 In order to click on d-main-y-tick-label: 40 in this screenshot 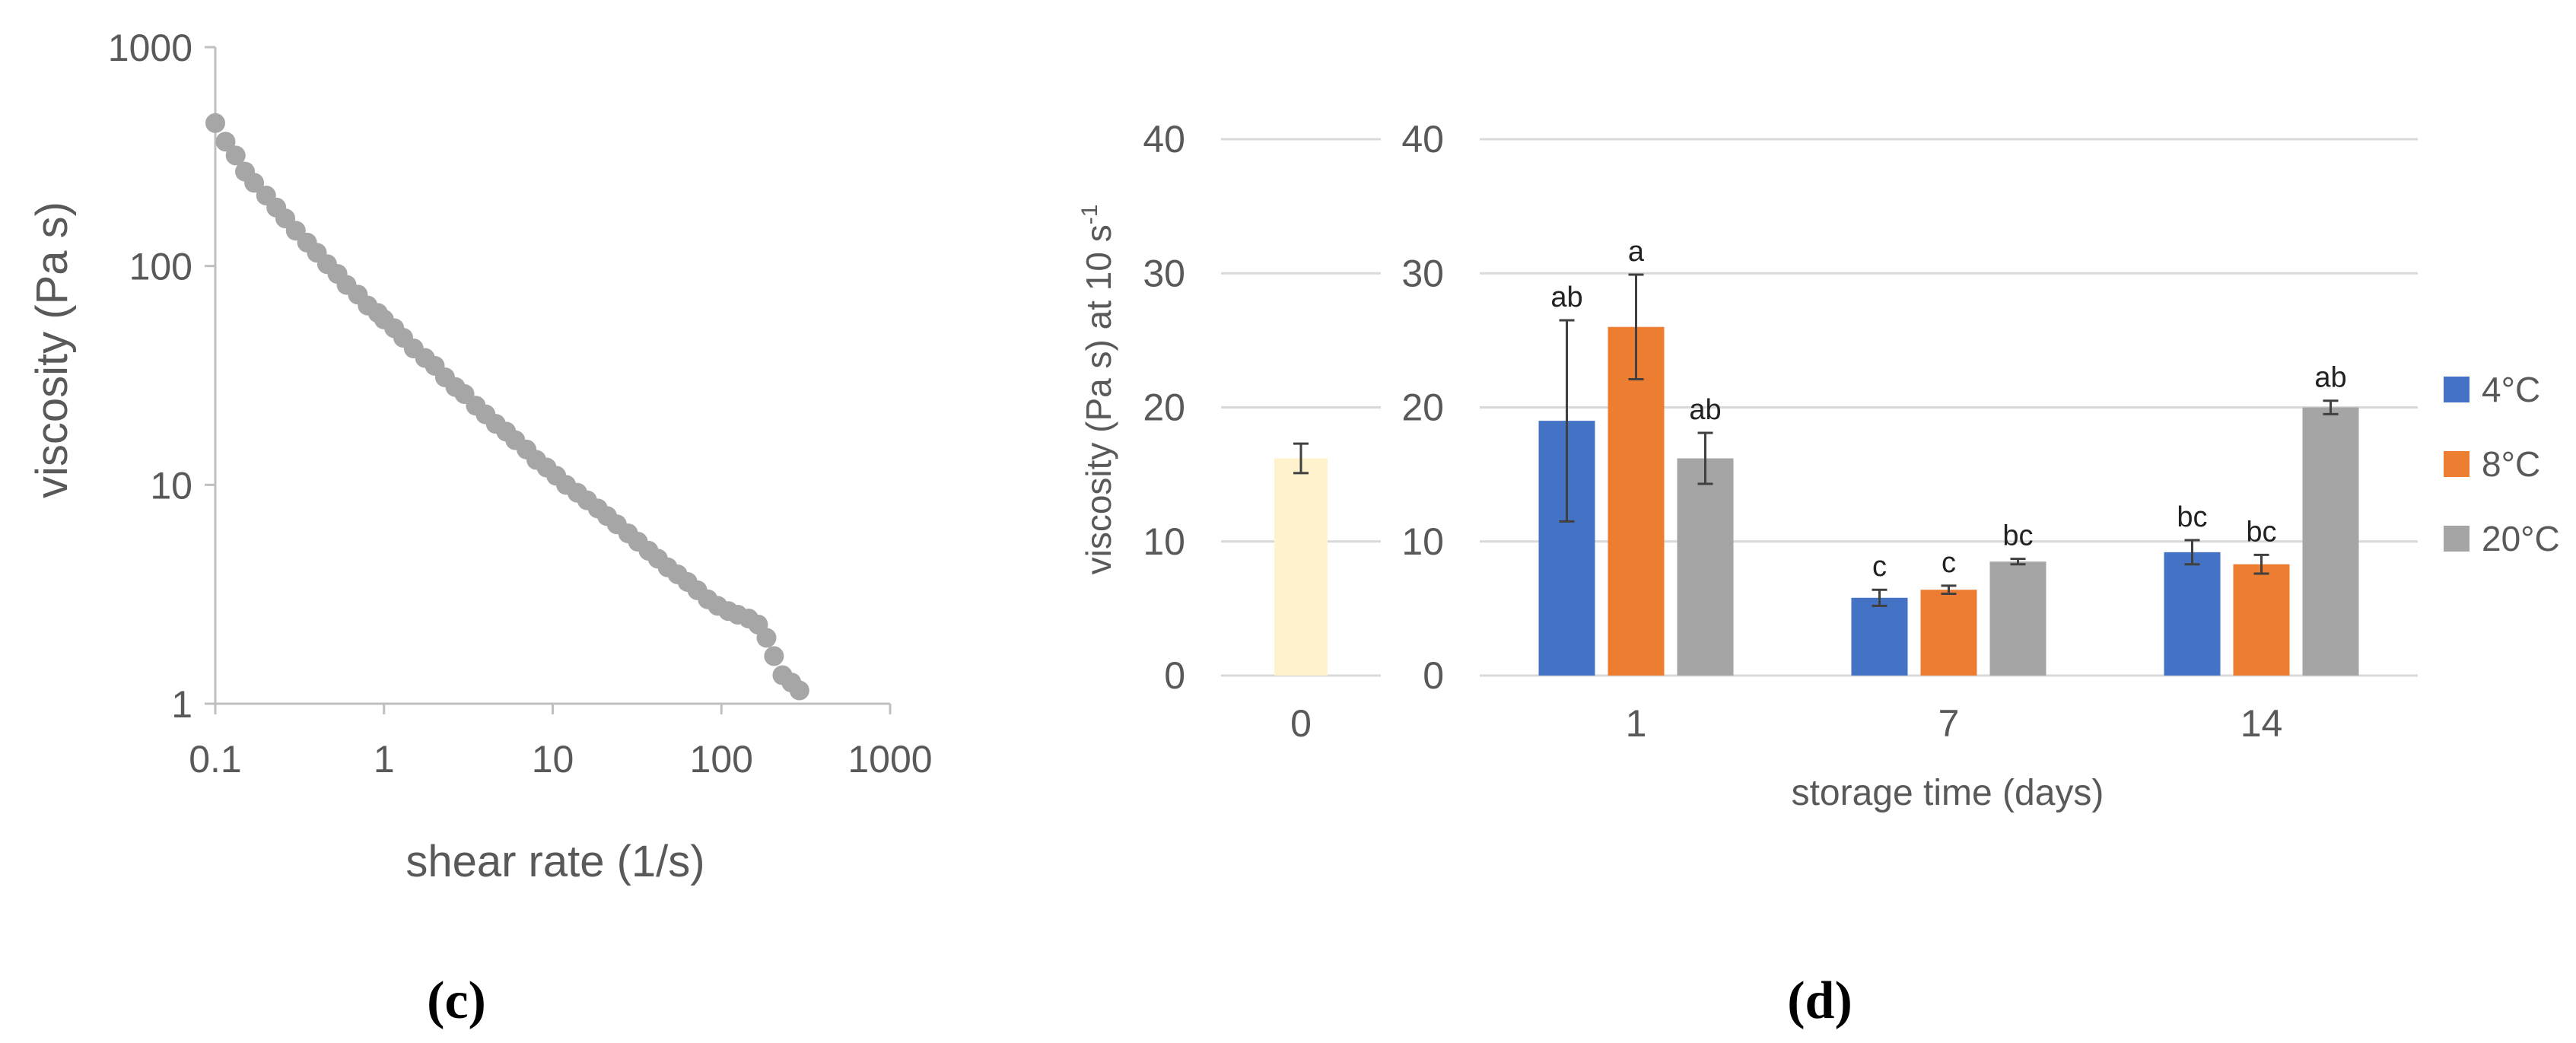, I will do `click(1422, 139)`.